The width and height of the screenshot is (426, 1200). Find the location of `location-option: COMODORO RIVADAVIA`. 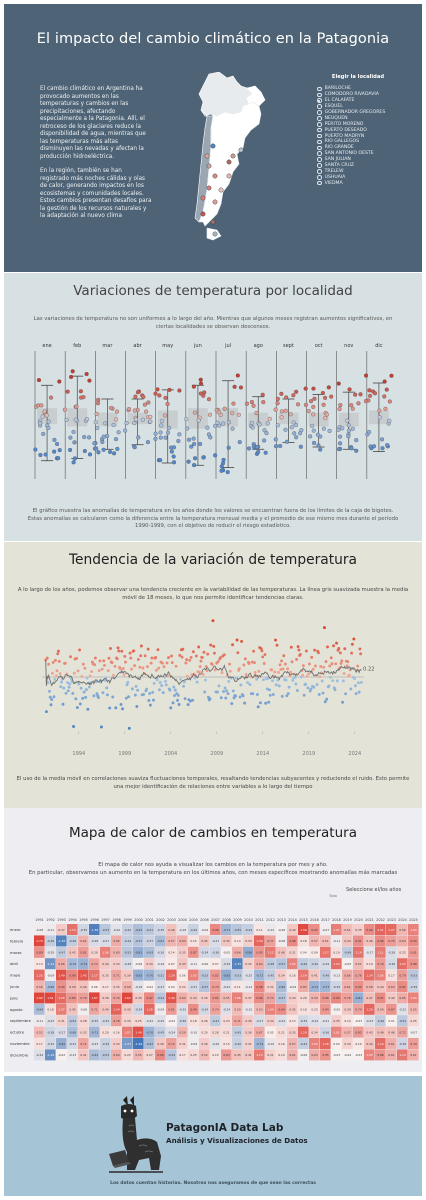

location-option: COMODORO RIVADAVIA is located at coordinates (369, 95).